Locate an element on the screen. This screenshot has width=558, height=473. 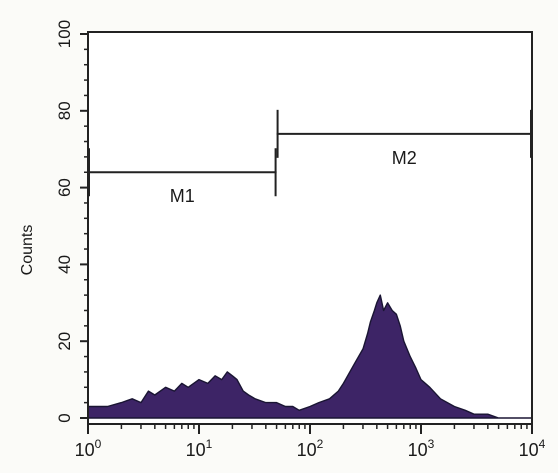
y-tick-label: 20 is located at coordinates (64, 341).